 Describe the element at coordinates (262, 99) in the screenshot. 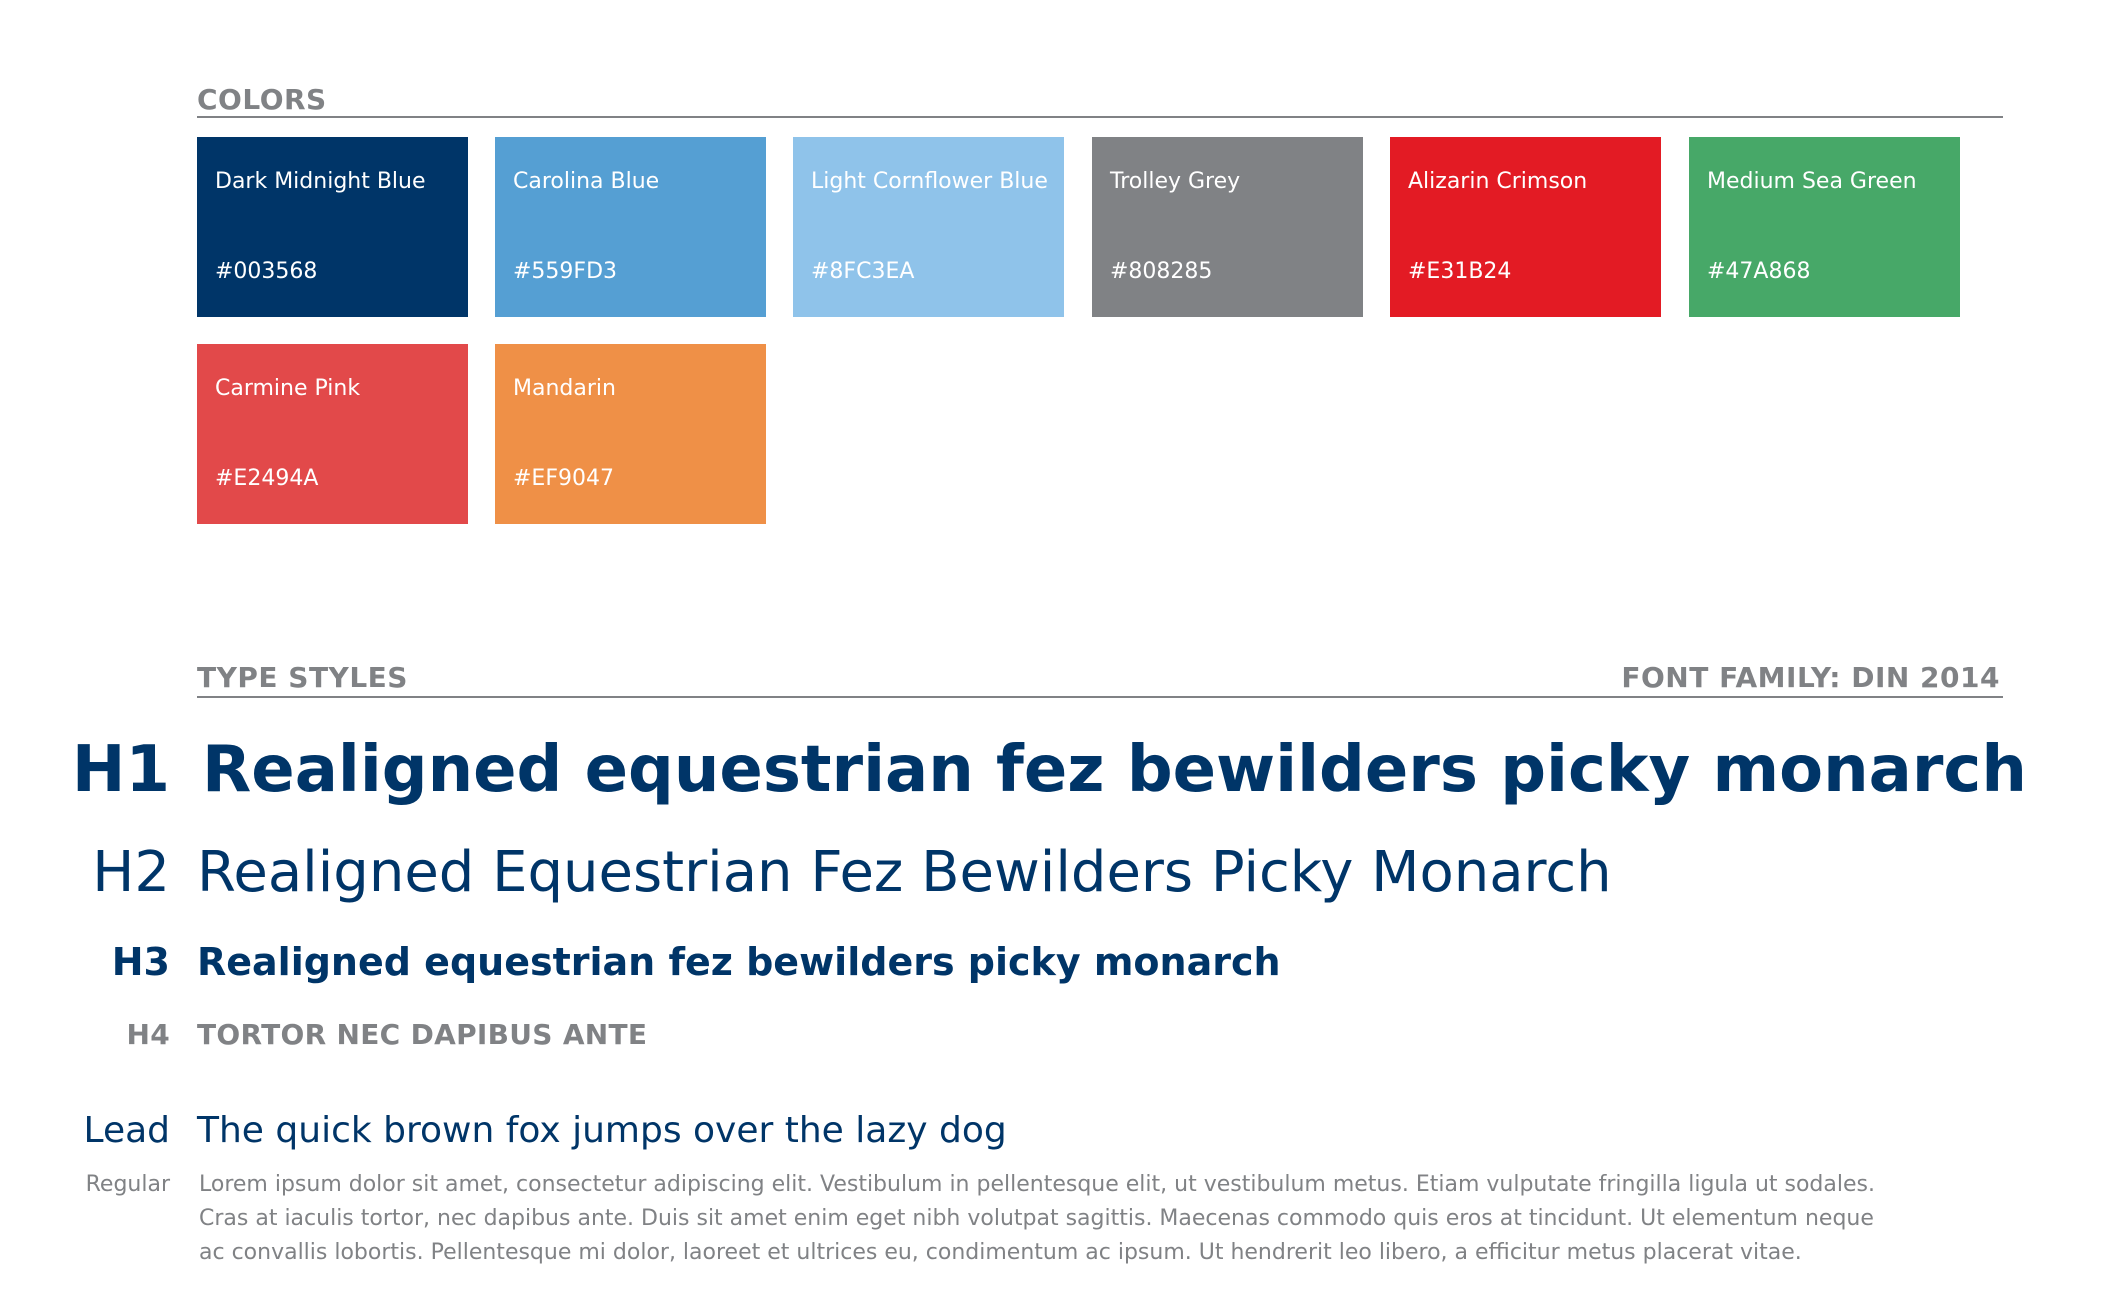

I see `colors-section-title: COLORS` at that location.